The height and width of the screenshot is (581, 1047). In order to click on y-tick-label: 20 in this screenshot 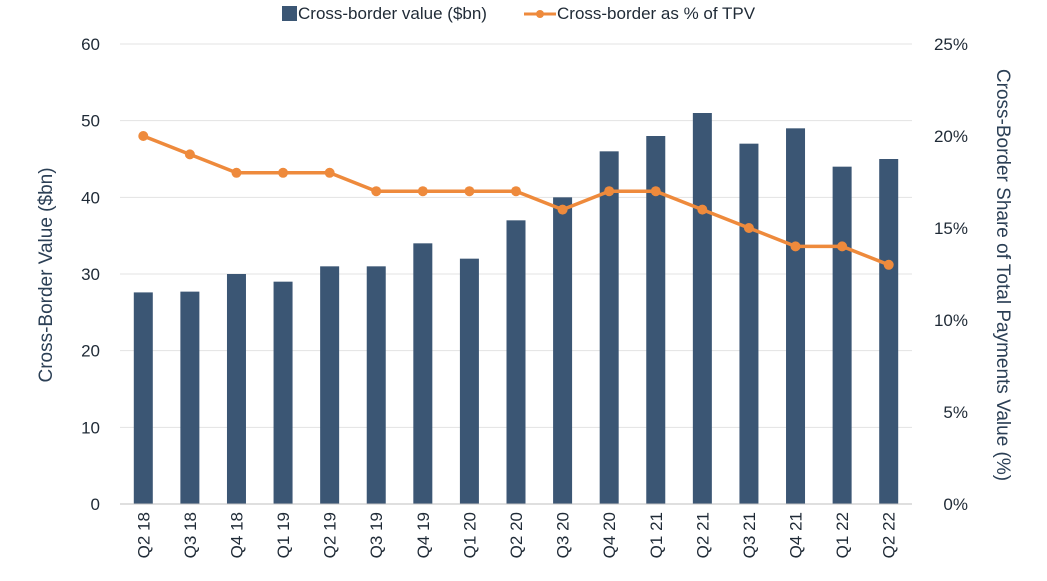, I will do `click(90, 351)`.